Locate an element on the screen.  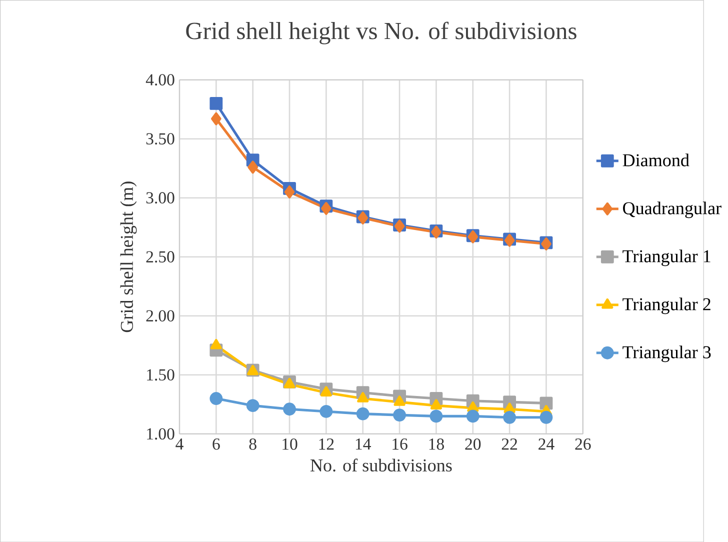
x-tick-label: 8 is located at coordinates (252, 444).